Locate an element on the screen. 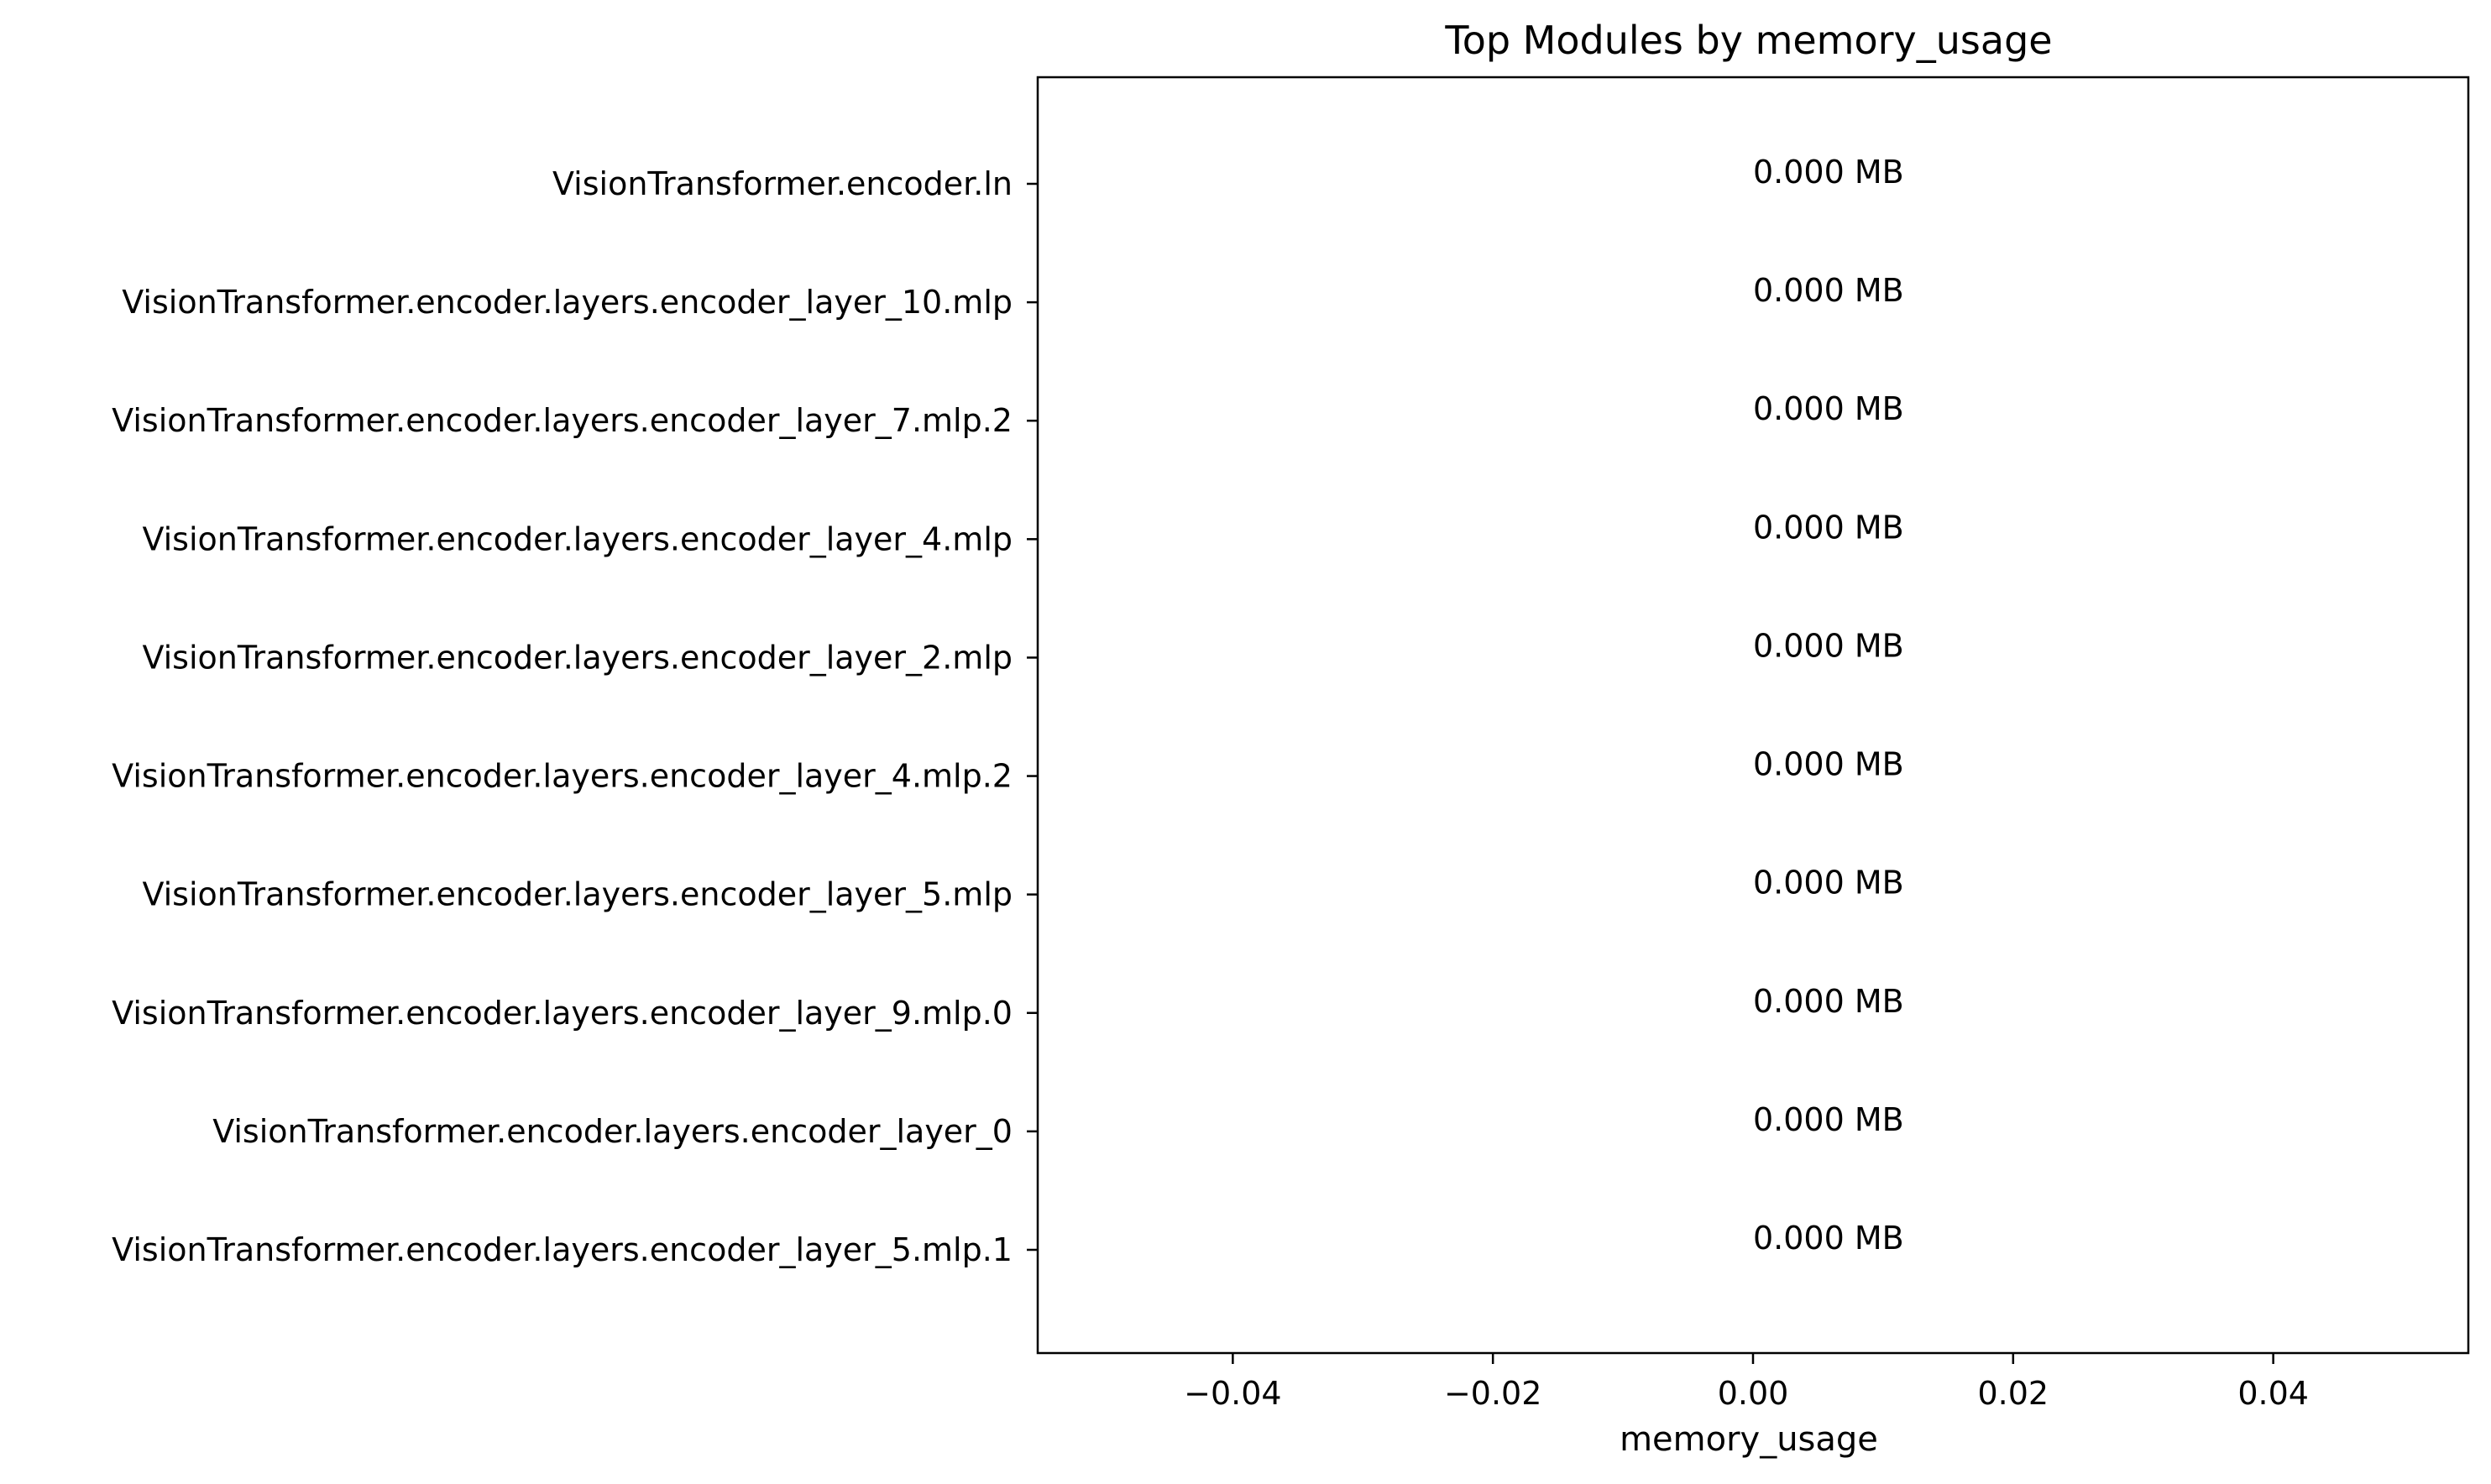  chart-title: Top Modules by memory_usage is located at coordinates (1748, 40).